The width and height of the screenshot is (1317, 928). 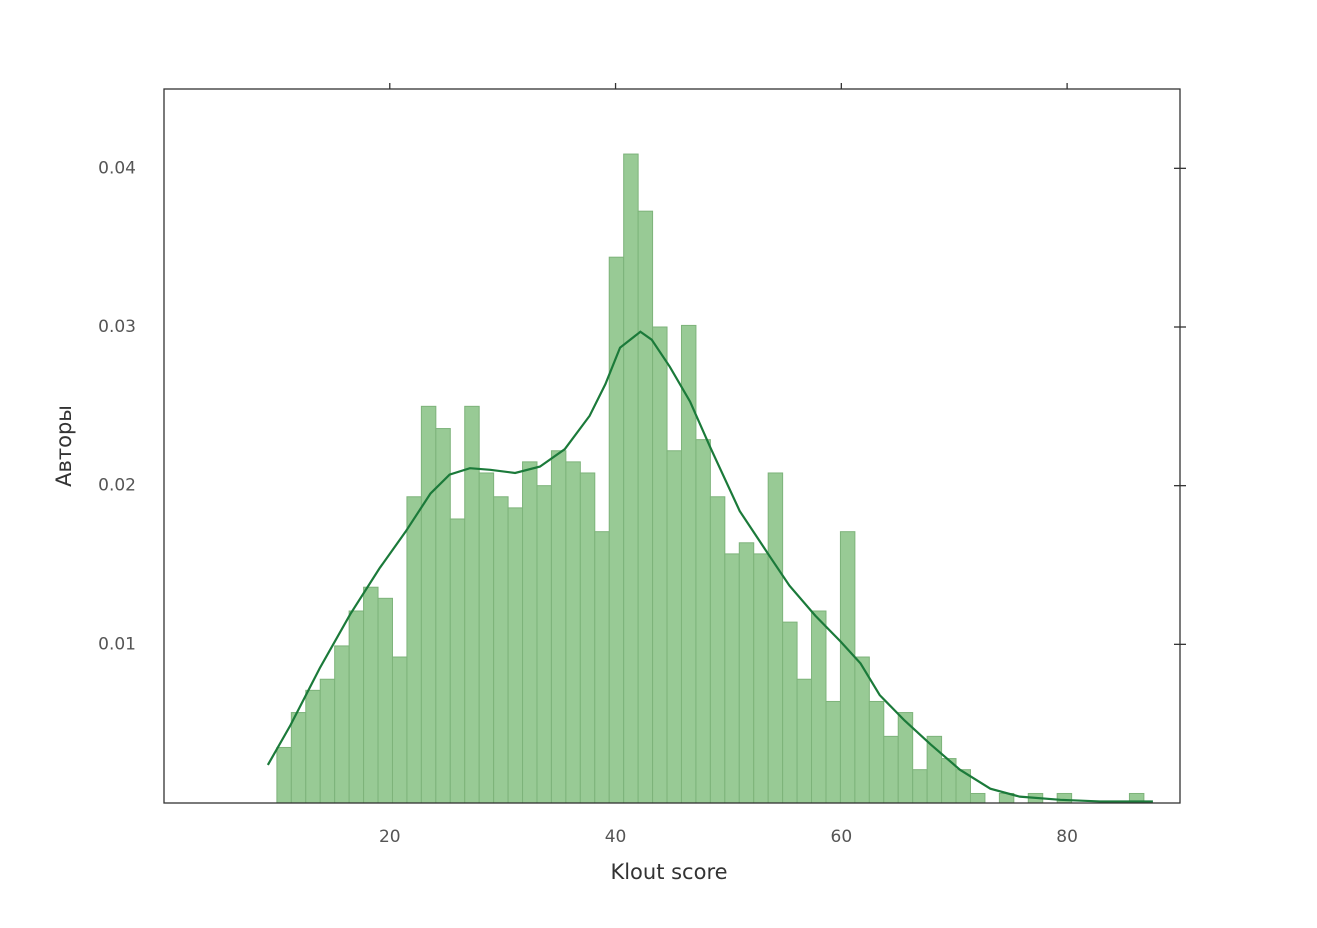 What do you see at coordinates (1067, 837) in the screenshot?
I see `x-tick-label: 80` at bounding box center [1067, 837].